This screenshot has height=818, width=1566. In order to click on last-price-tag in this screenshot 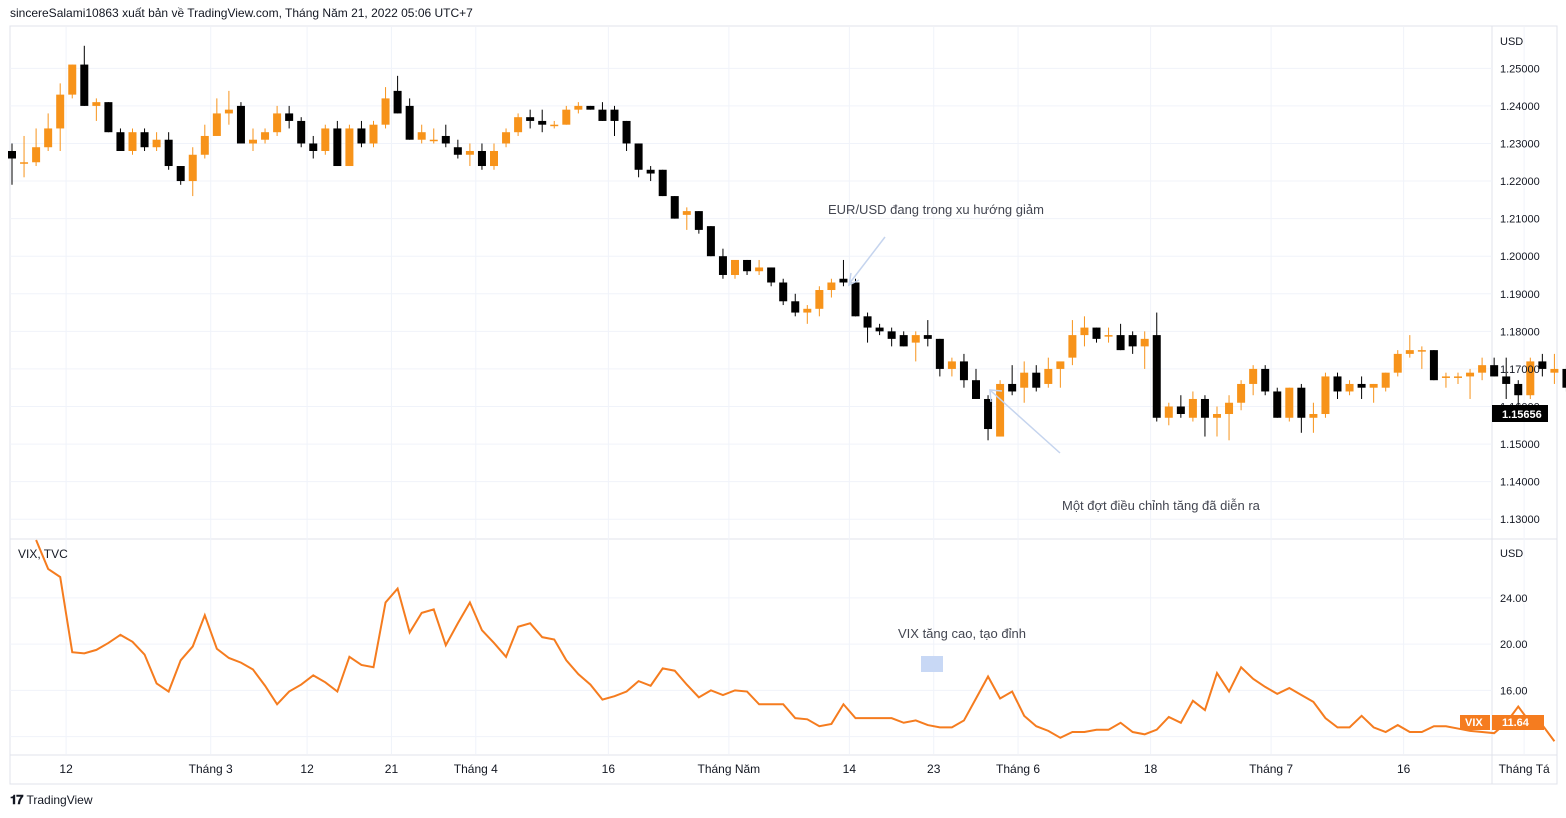, I will do `click(1520, 413)`.